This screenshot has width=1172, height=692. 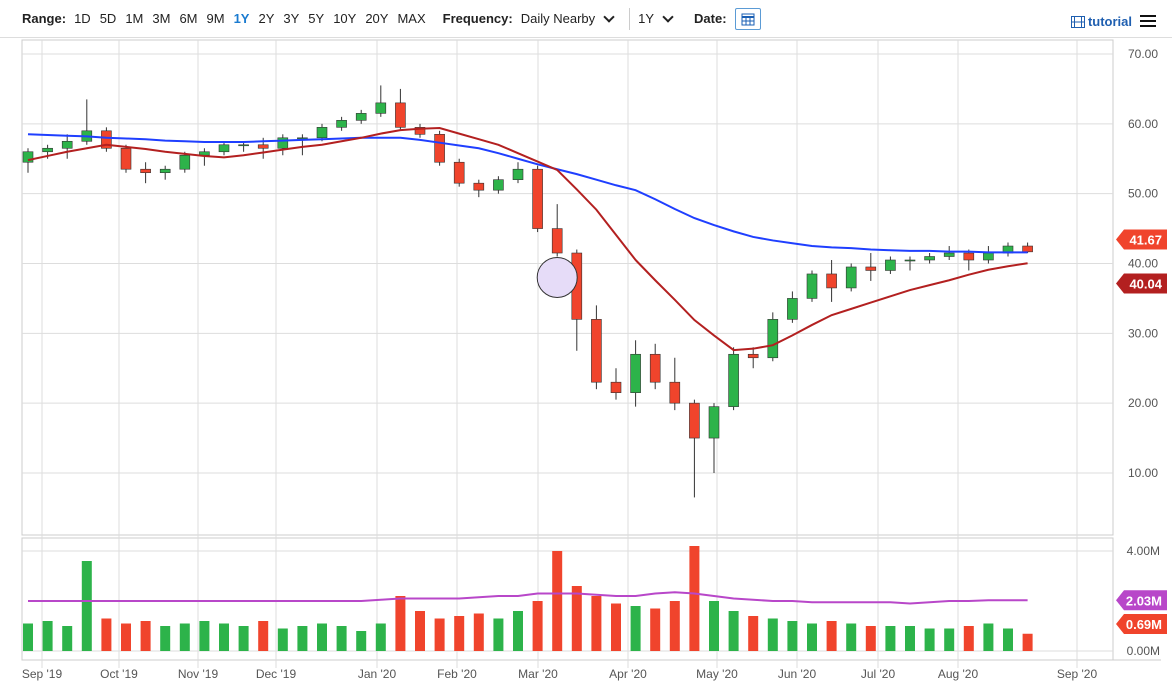 I want to click on period-value: 1Y, so click(x=646, y=18).